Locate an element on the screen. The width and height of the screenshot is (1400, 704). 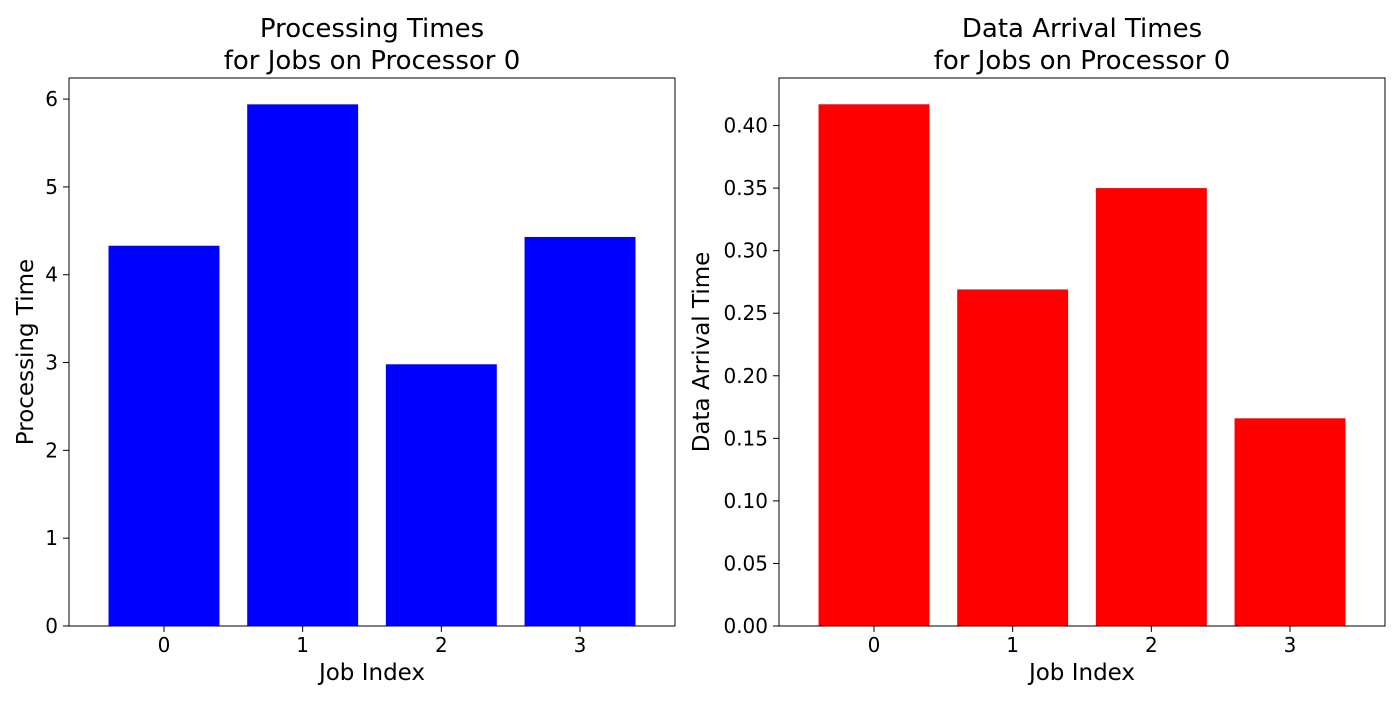
chart-1-x-tick-label: 0 is located at coordinates (164, 645).